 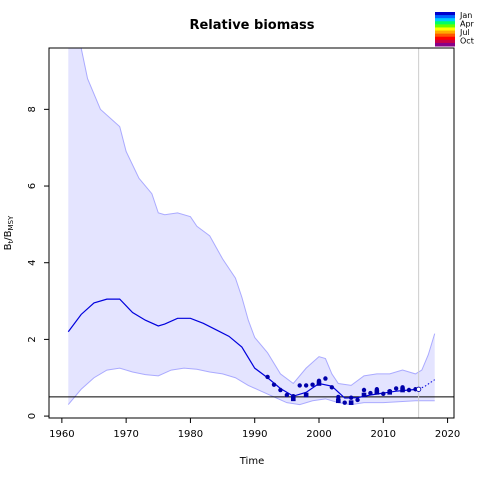 I want to click on x-axis-title: Time, so click(x=251, y=461).